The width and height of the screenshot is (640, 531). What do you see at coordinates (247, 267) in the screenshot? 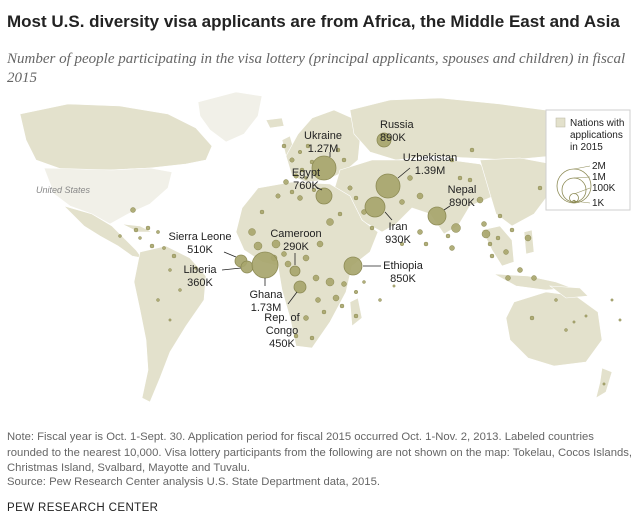
I see `bubble-liberia` at bounding box center [247, 267].